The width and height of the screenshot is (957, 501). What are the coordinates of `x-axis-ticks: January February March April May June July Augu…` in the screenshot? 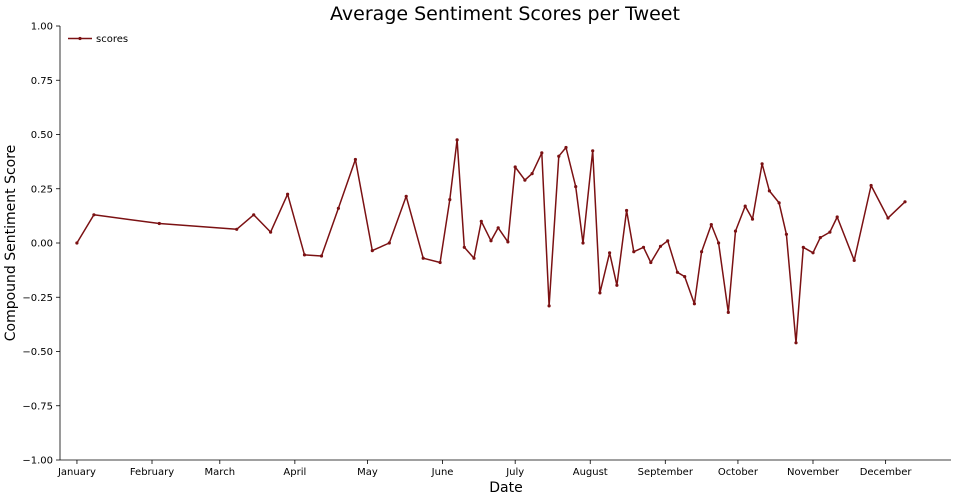 It's located at (484, 469).